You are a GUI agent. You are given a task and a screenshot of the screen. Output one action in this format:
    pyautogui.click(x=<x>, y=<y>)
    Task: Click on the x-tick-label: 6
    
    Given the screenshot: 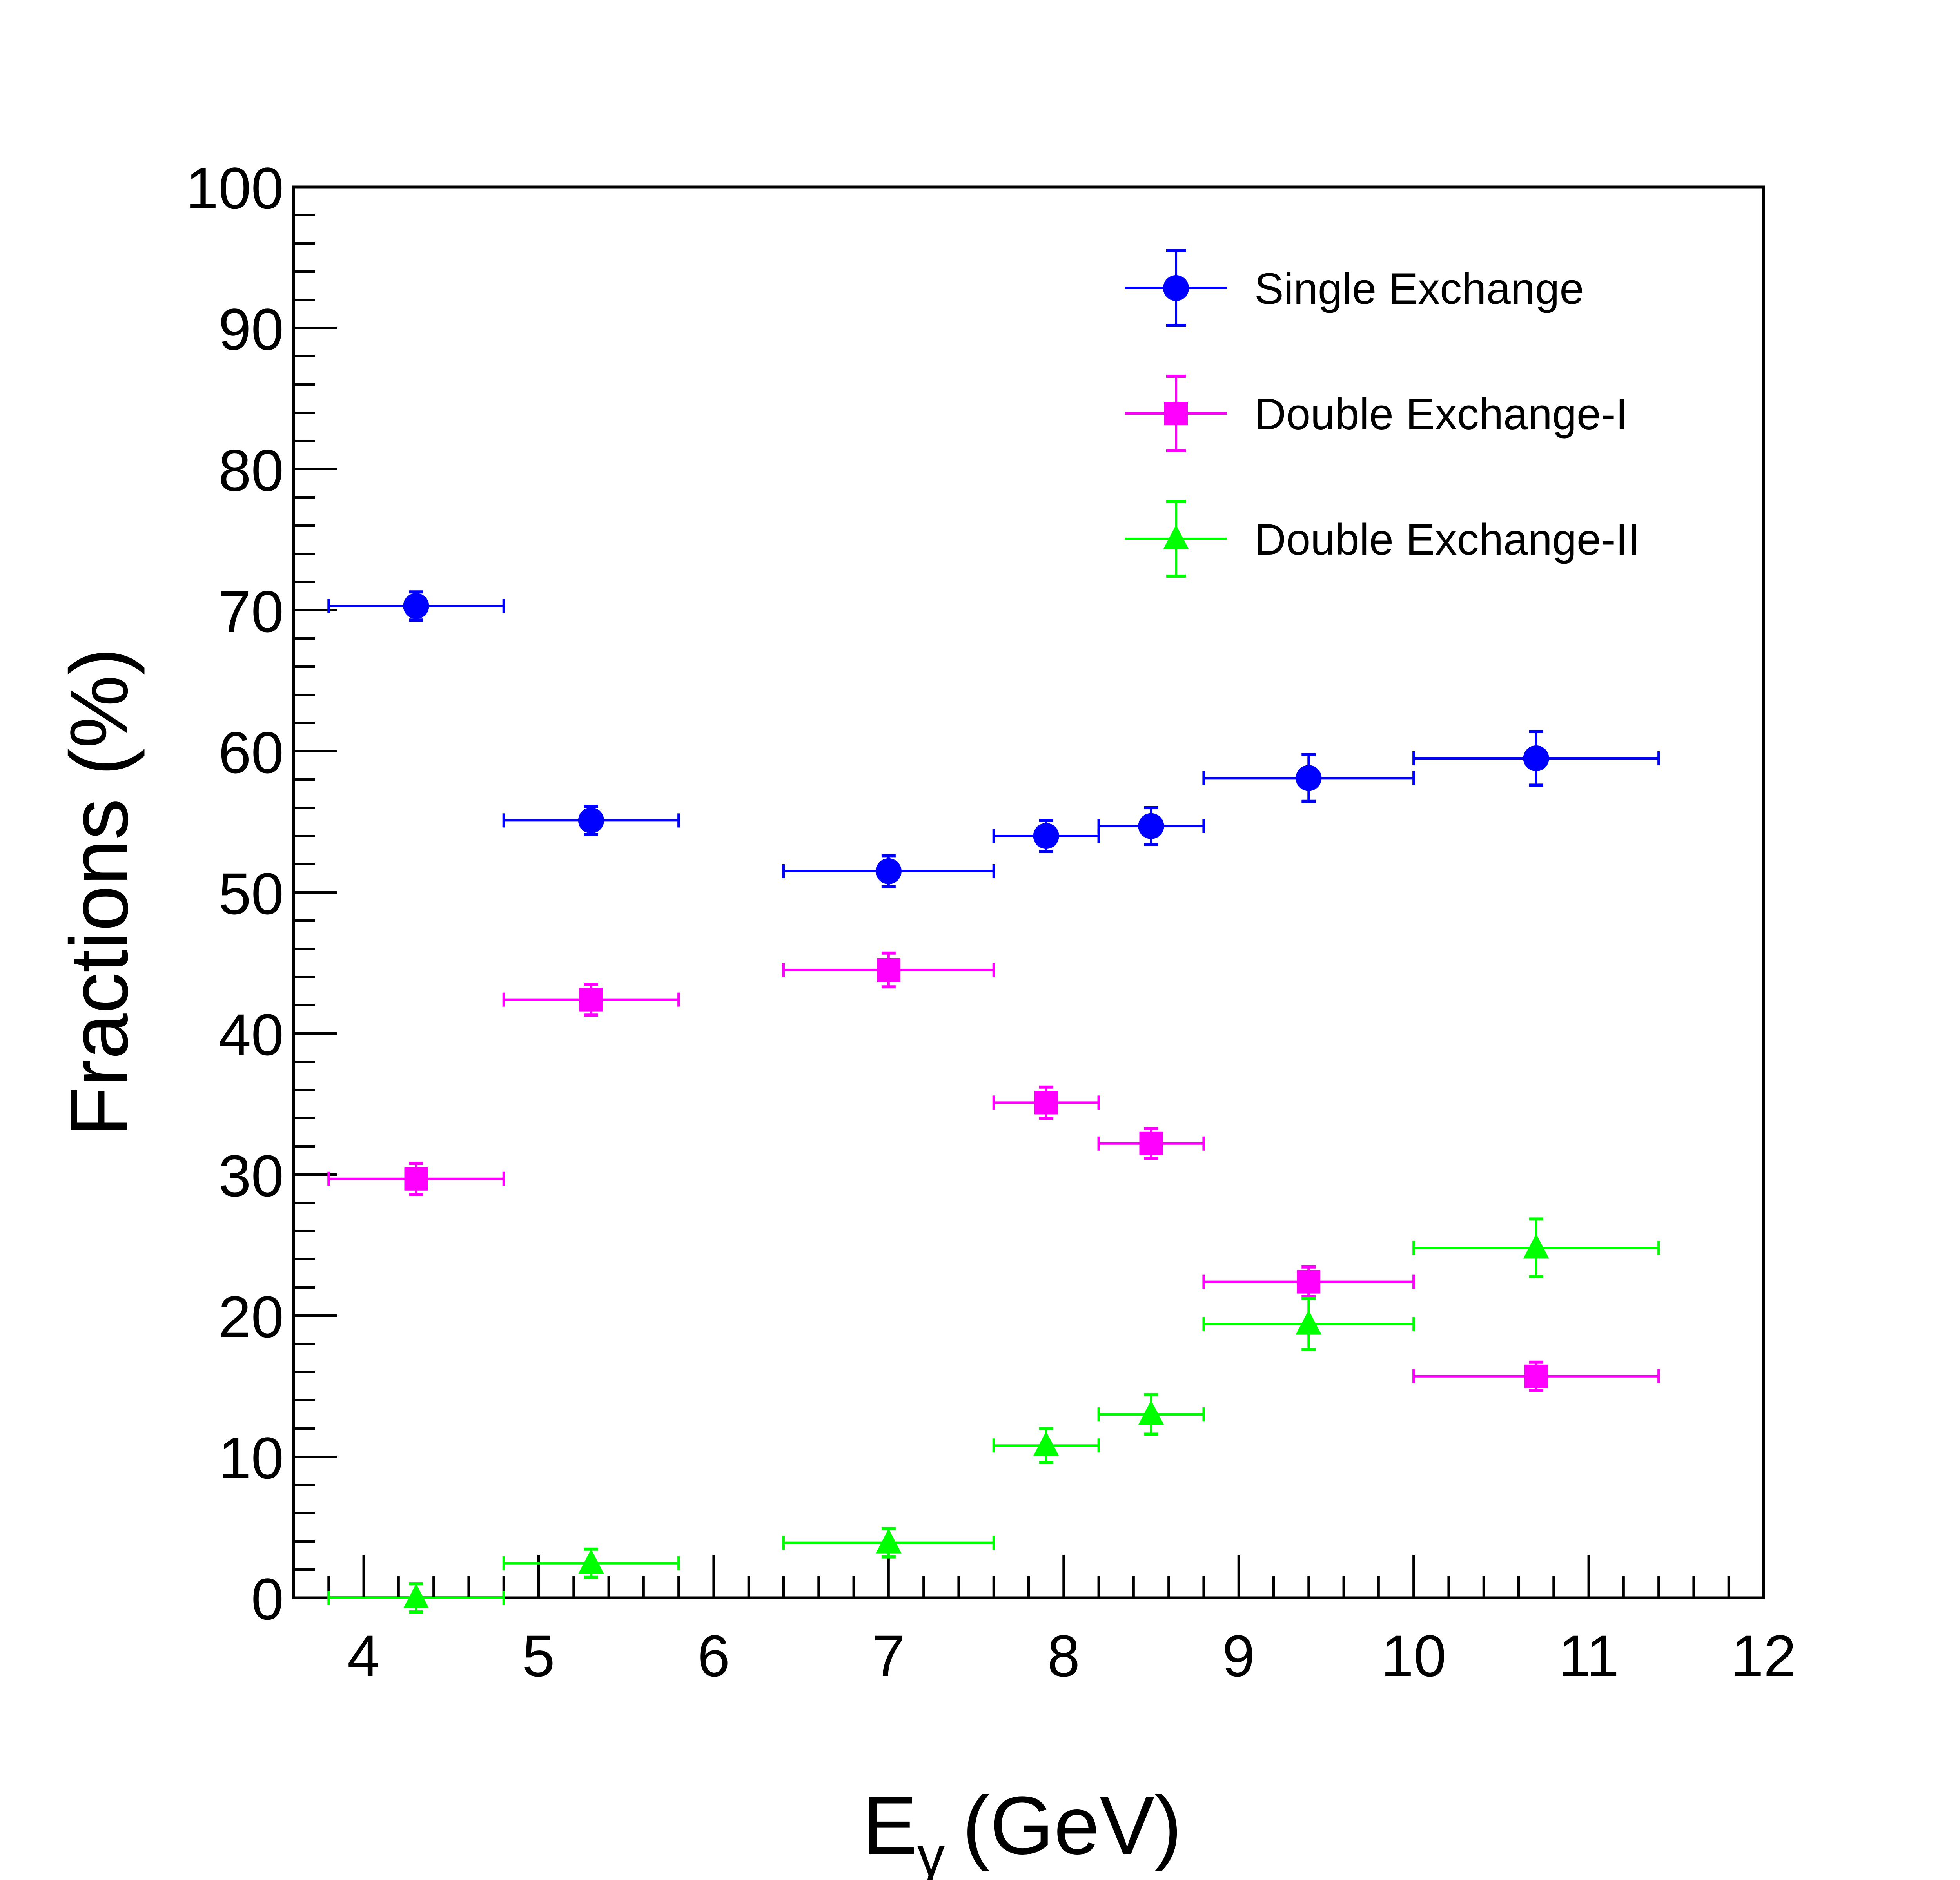 What is the action you would take?
    pyautogui.click(x=713, y=1656)
    